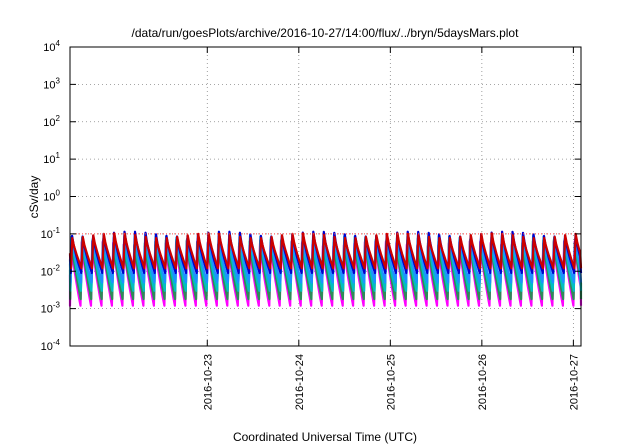 The image size is (640, 448). I want to click on y-tick-label: 10⁻¹, so click(51, 233).